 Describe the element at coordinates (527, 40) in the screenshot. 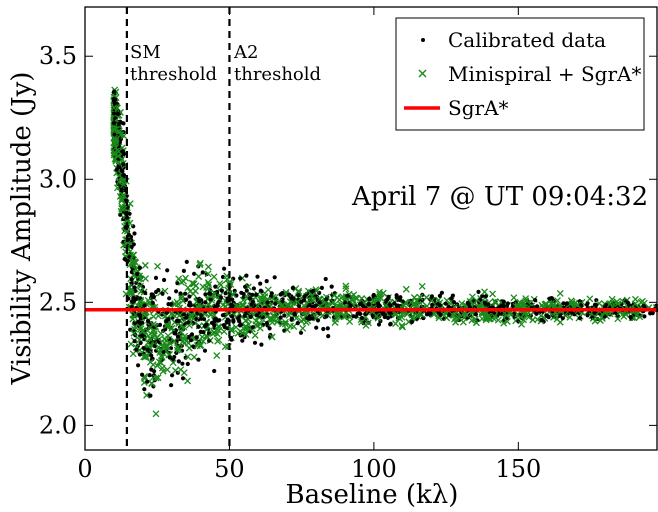

I see `legend-label-calibrated: Calibrated data` at that location.